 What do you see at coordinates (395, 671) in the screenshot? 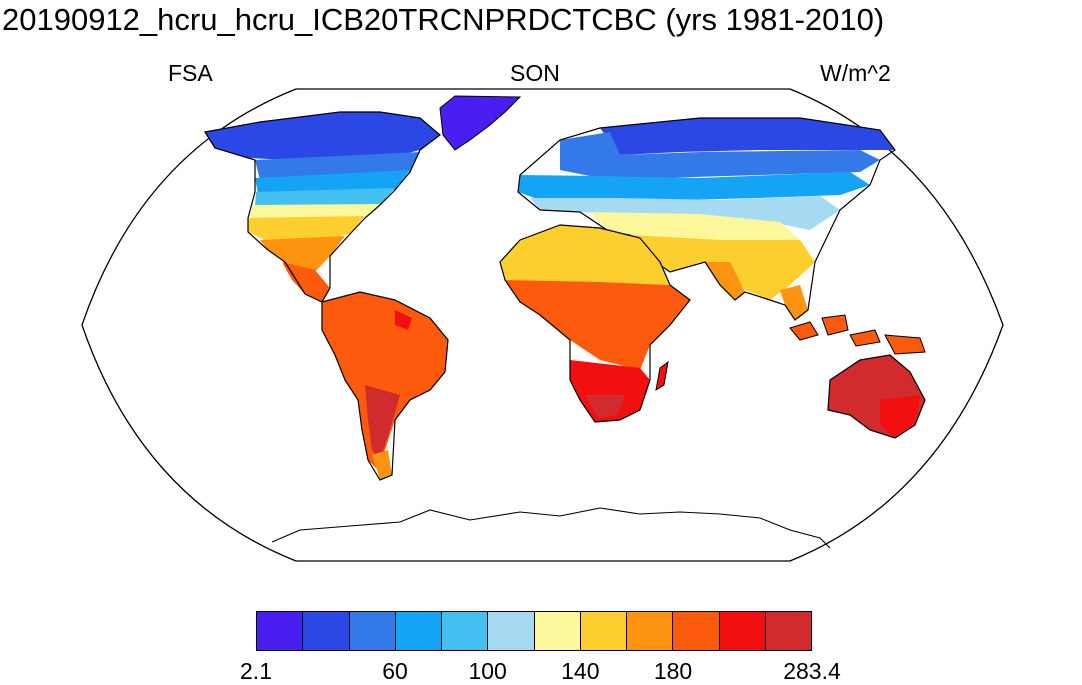
I see `colorbar-tick-label: 60` at bounding box center [395, 671].